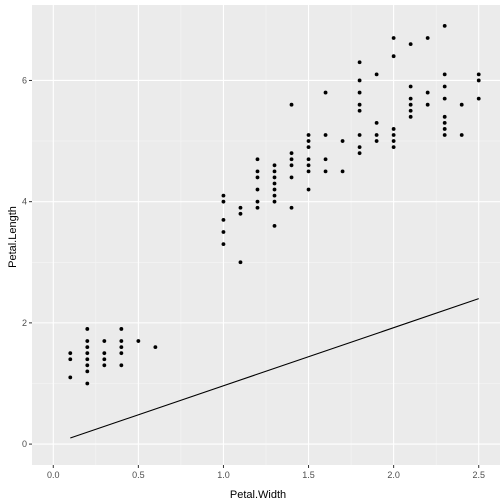 The image size is (504, 504). What do you see at coordinates (478, 475) in the screenshot?
I see `x-tick-label: 2.5` at bounding box center [478, 475].